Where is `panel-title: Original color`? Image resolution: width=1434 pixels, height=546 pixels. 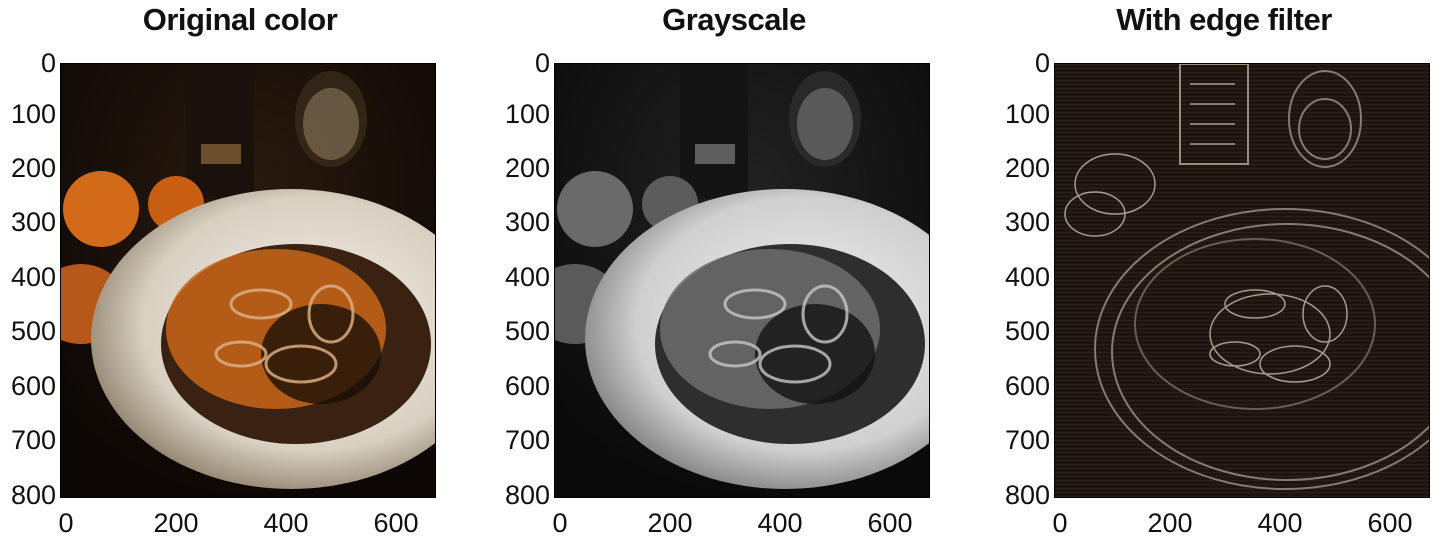 panel-title: Original color is located at coordinates (240, 19).